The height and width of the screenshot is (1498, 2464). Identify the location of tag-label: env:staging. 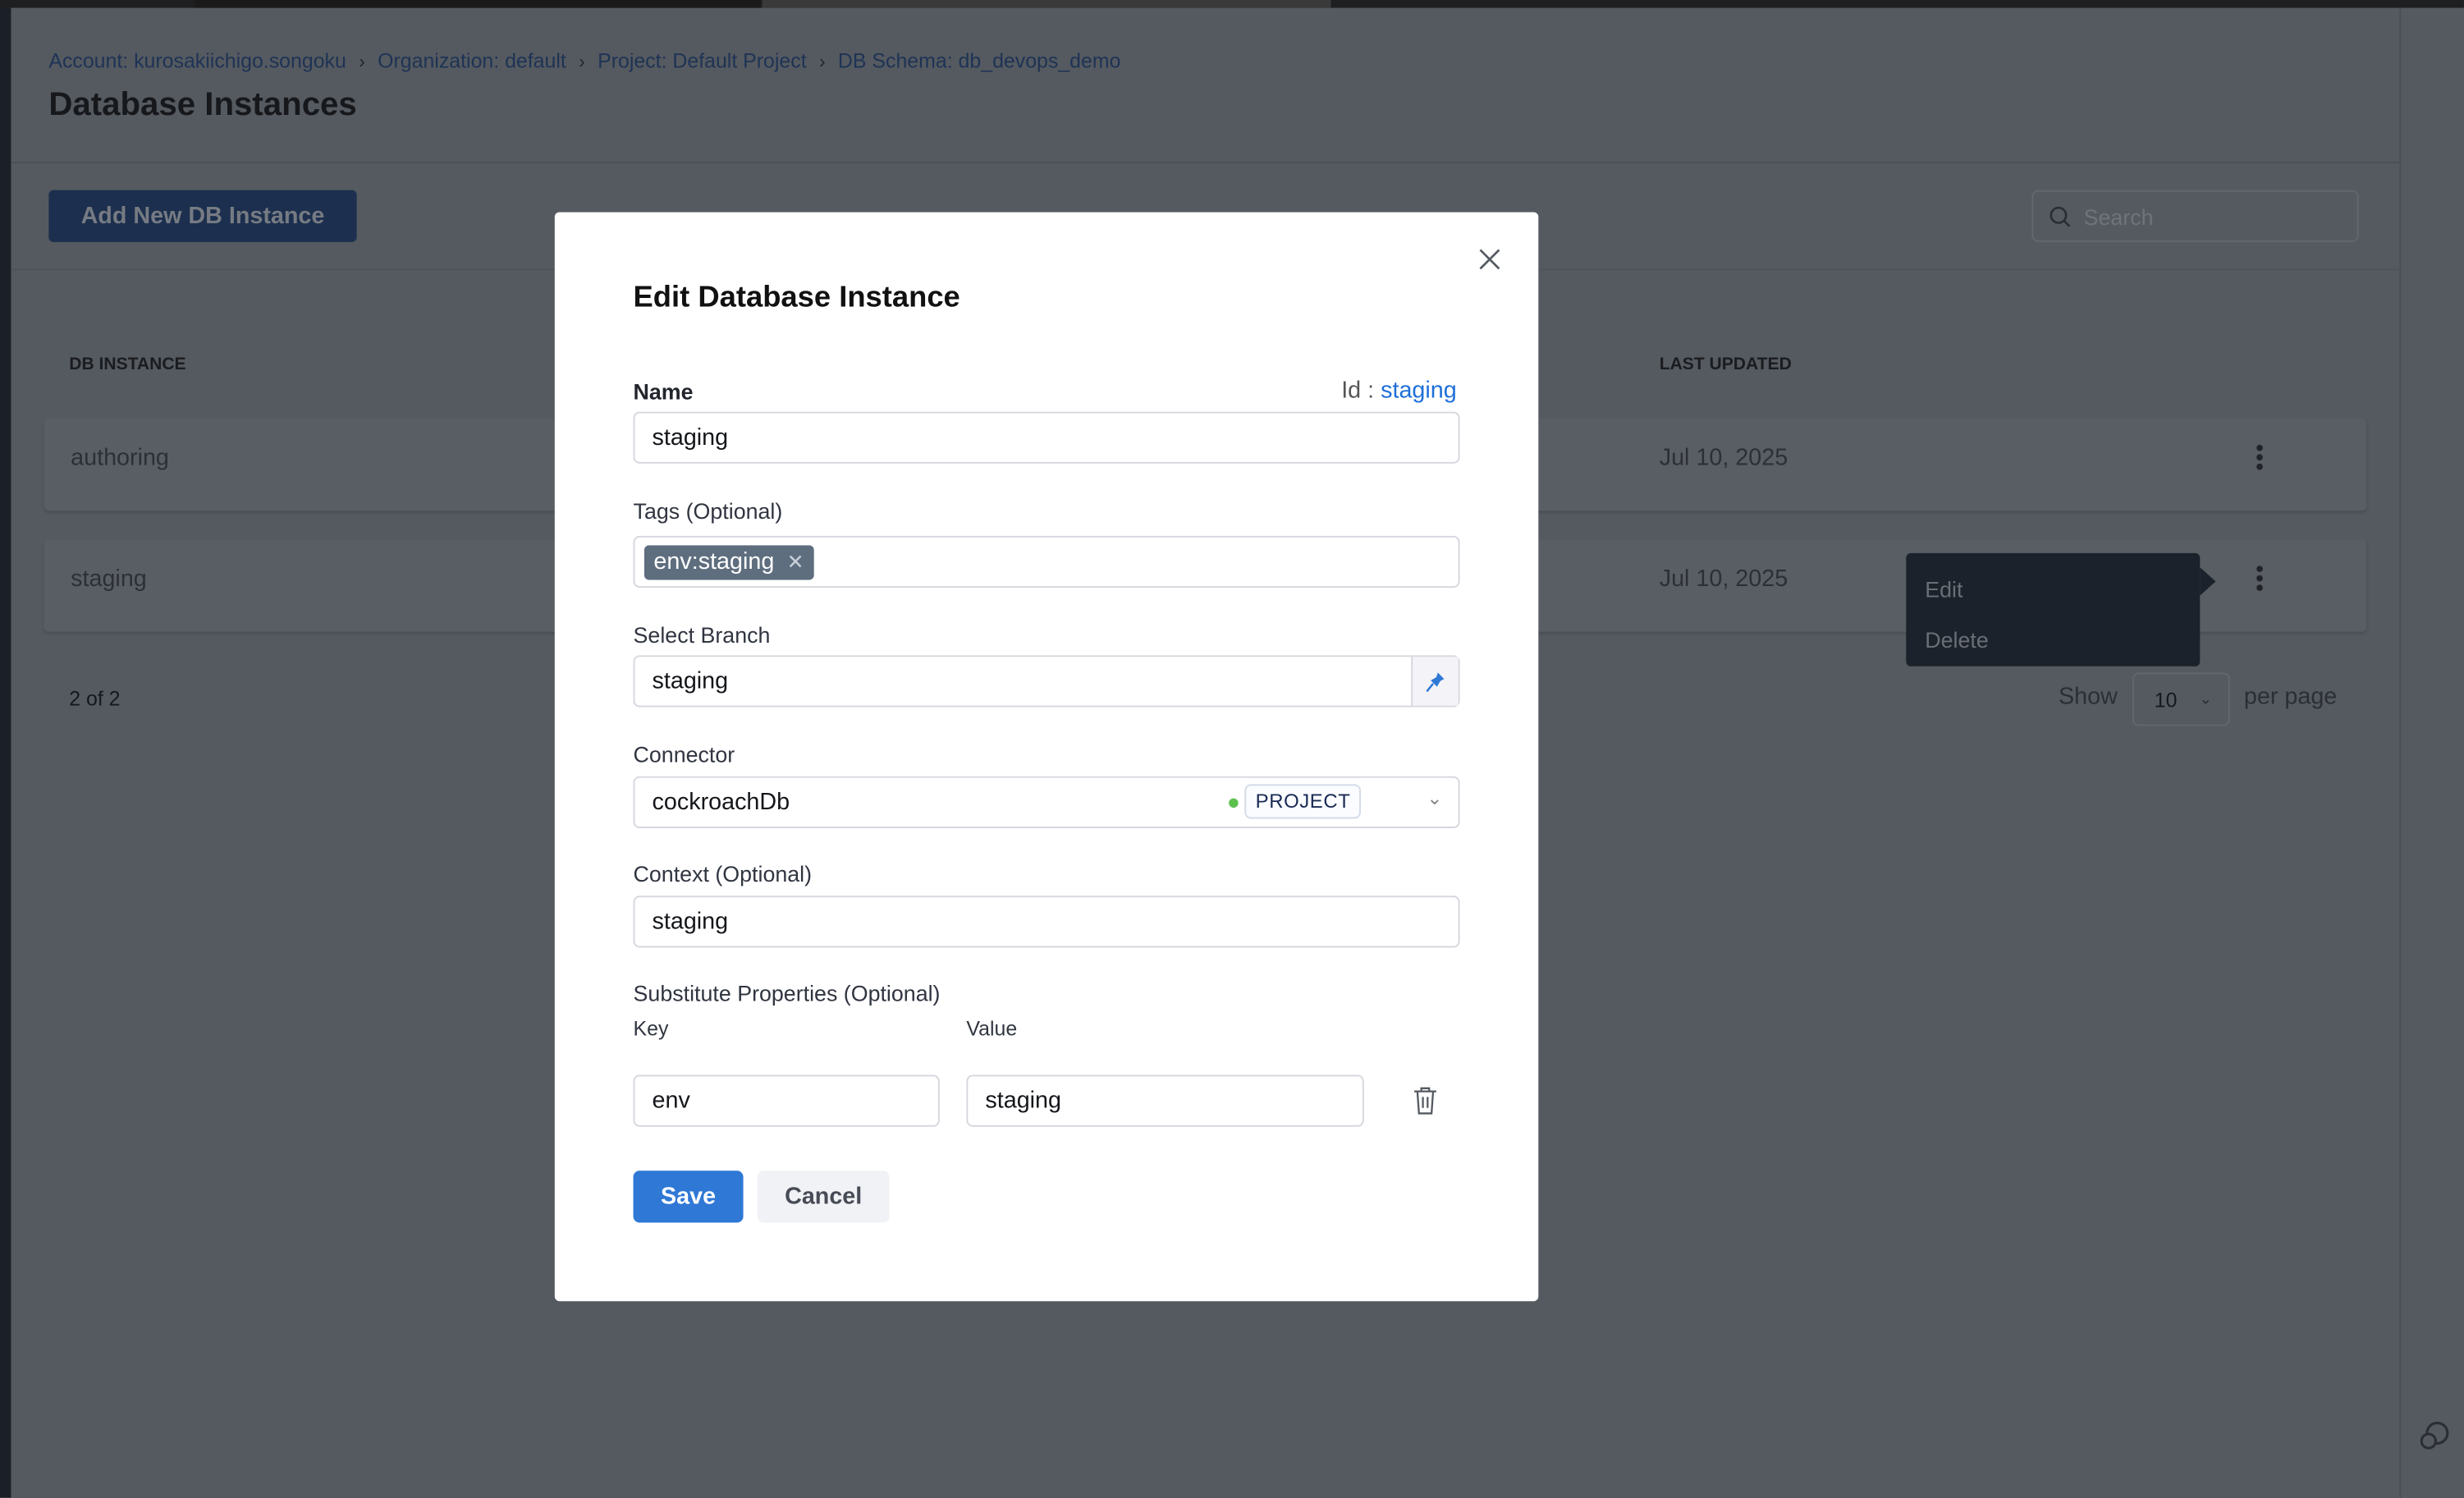
(714, 561).